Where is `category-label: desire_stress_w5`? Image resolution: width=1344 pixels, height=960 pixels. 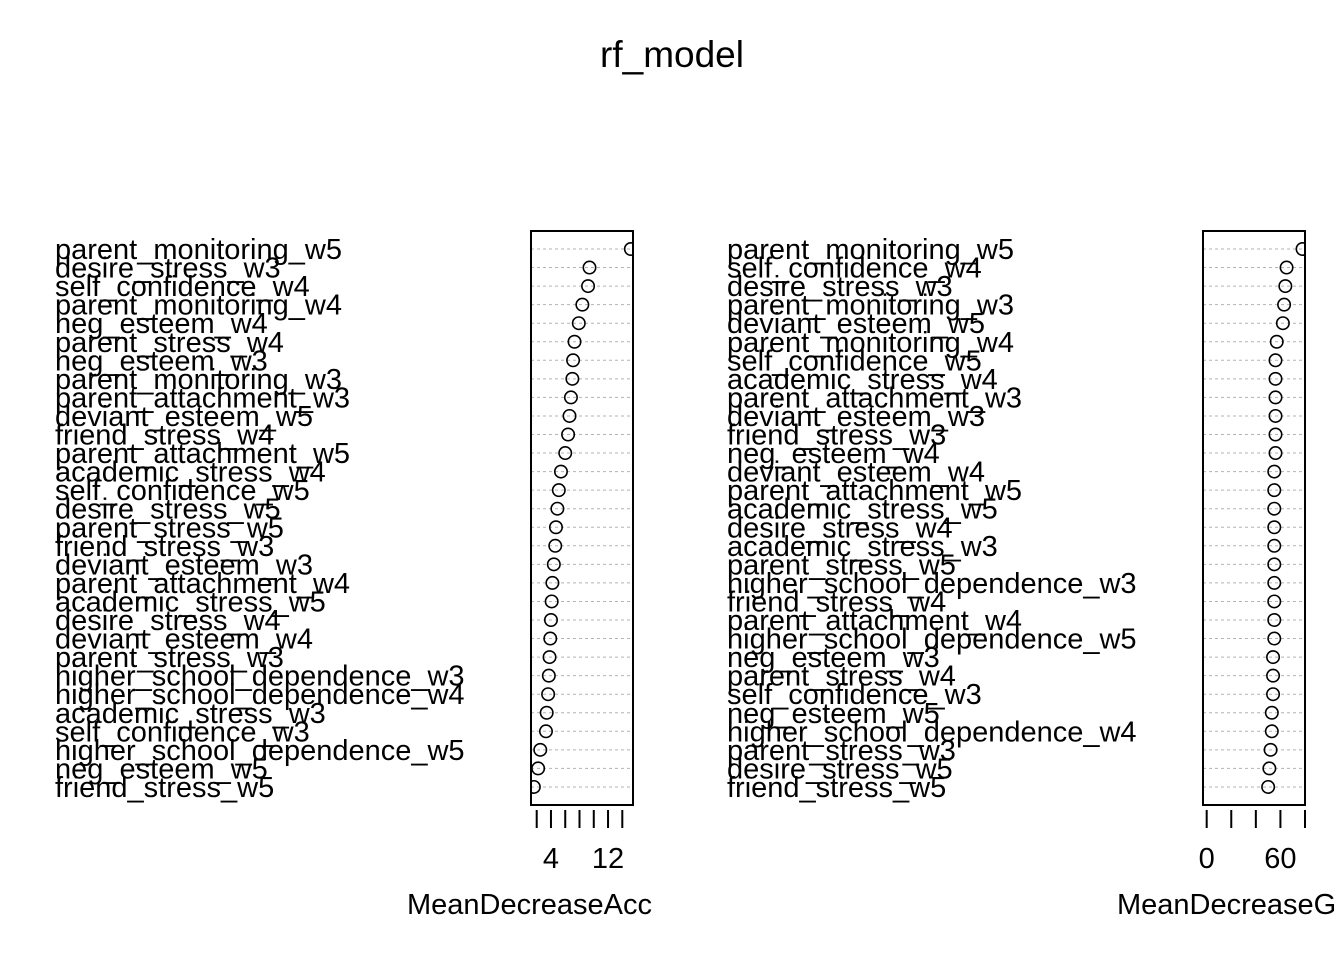 category-label: desire_stress_w5 is located at coordinates (168, 510).